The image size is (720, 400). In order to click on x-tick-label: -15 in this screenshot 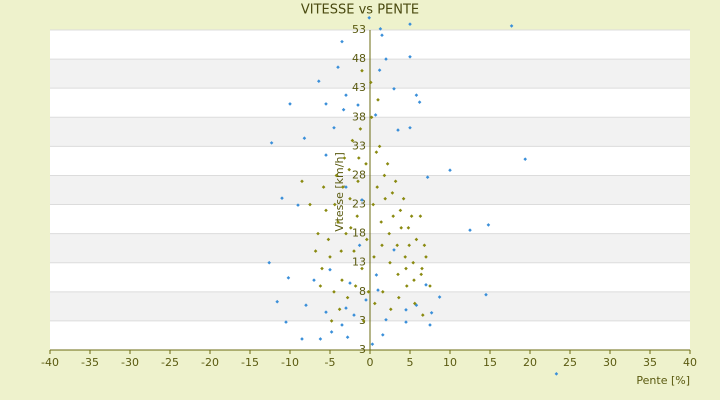, I will do `click(250, 362)`.